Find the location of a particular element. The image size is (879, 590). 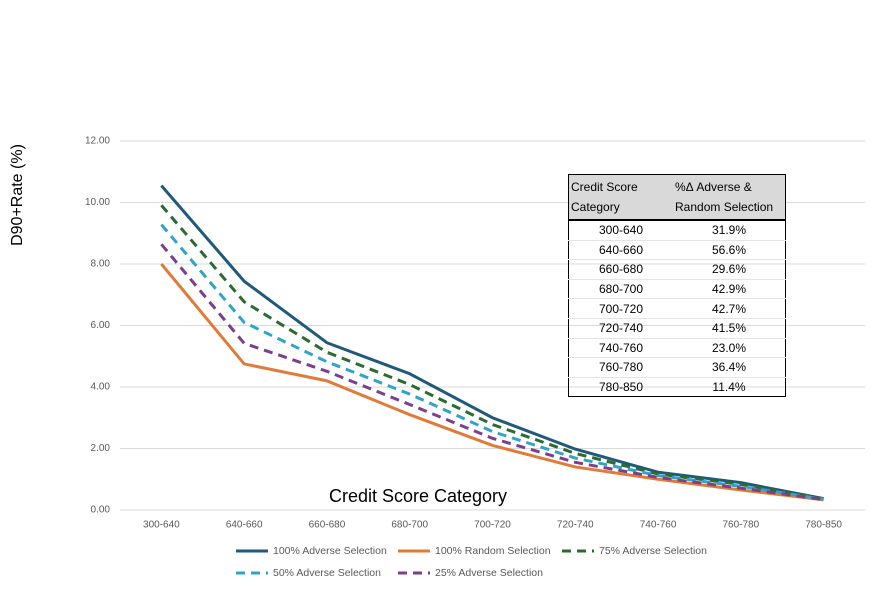

table-cell: 56.6% is located at coordinates (729, 249).